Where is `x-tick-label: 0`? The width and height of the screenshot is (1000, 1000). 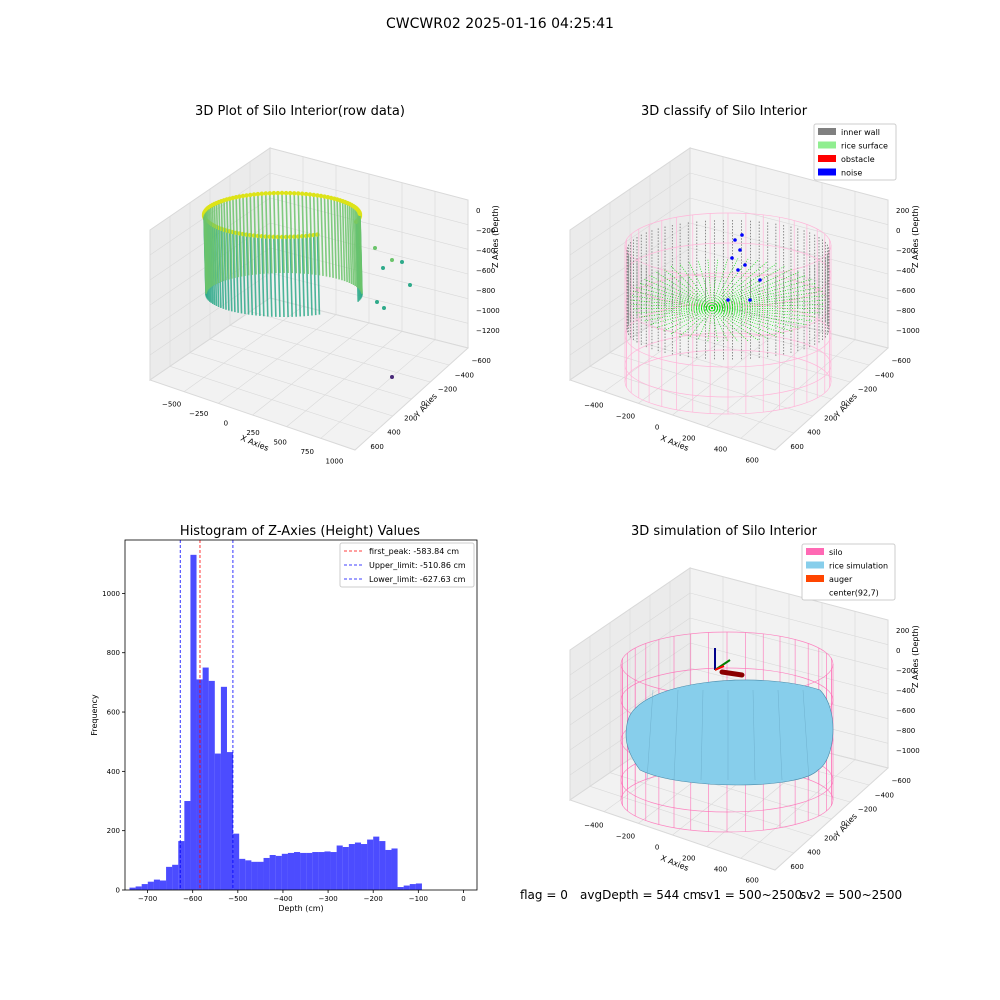
x-tick-label: 0 is located at coordinates (226, 424).